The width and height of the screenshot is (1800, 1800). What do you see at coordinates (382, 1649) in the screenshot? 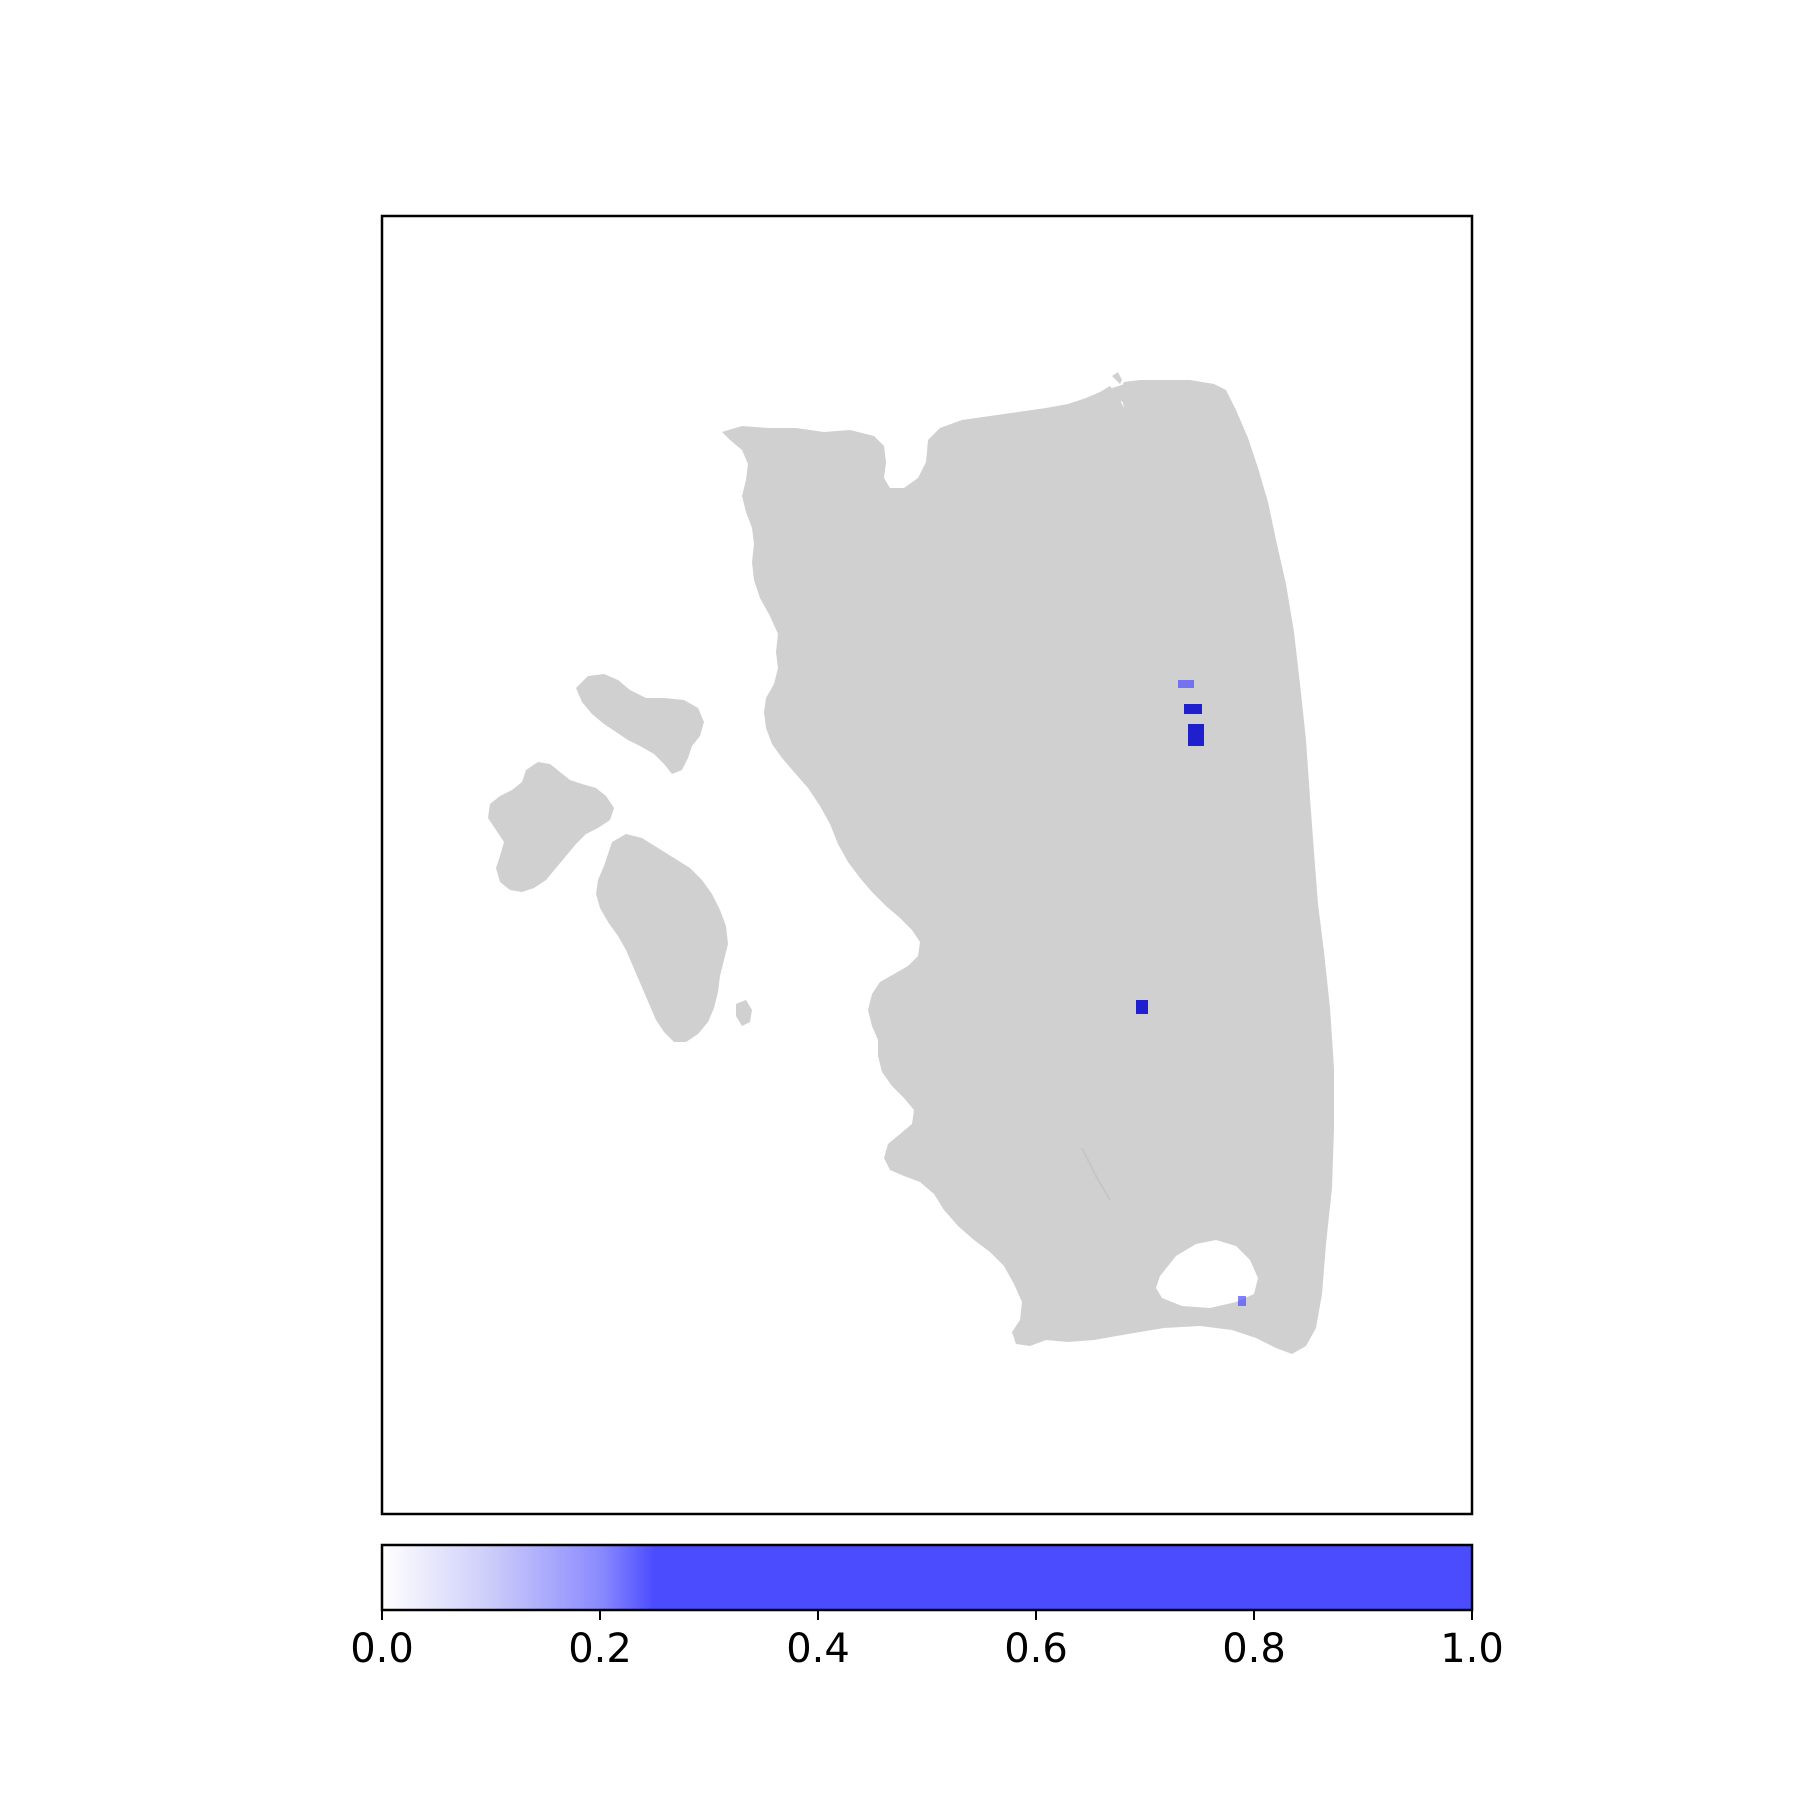
I see `colorbar-tick-label: 0.0` at bounding box center [382, 1649].